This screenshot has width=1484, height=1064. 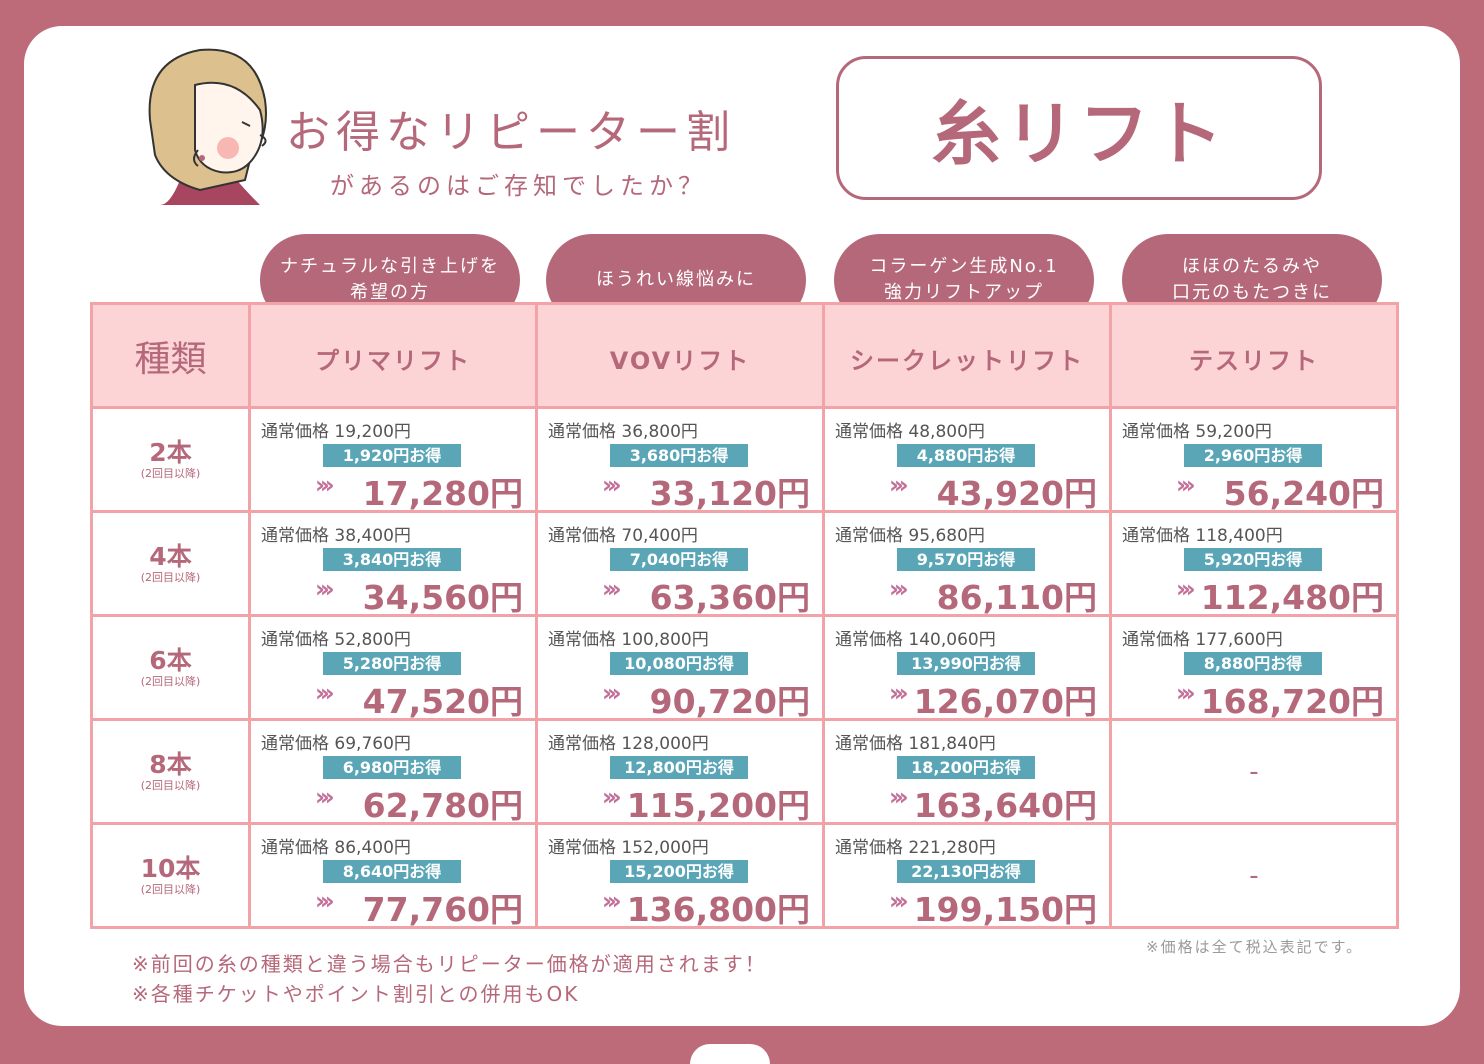 I want to click on regular-price: 通常価格 70,400円, so click(x=623, y=536).